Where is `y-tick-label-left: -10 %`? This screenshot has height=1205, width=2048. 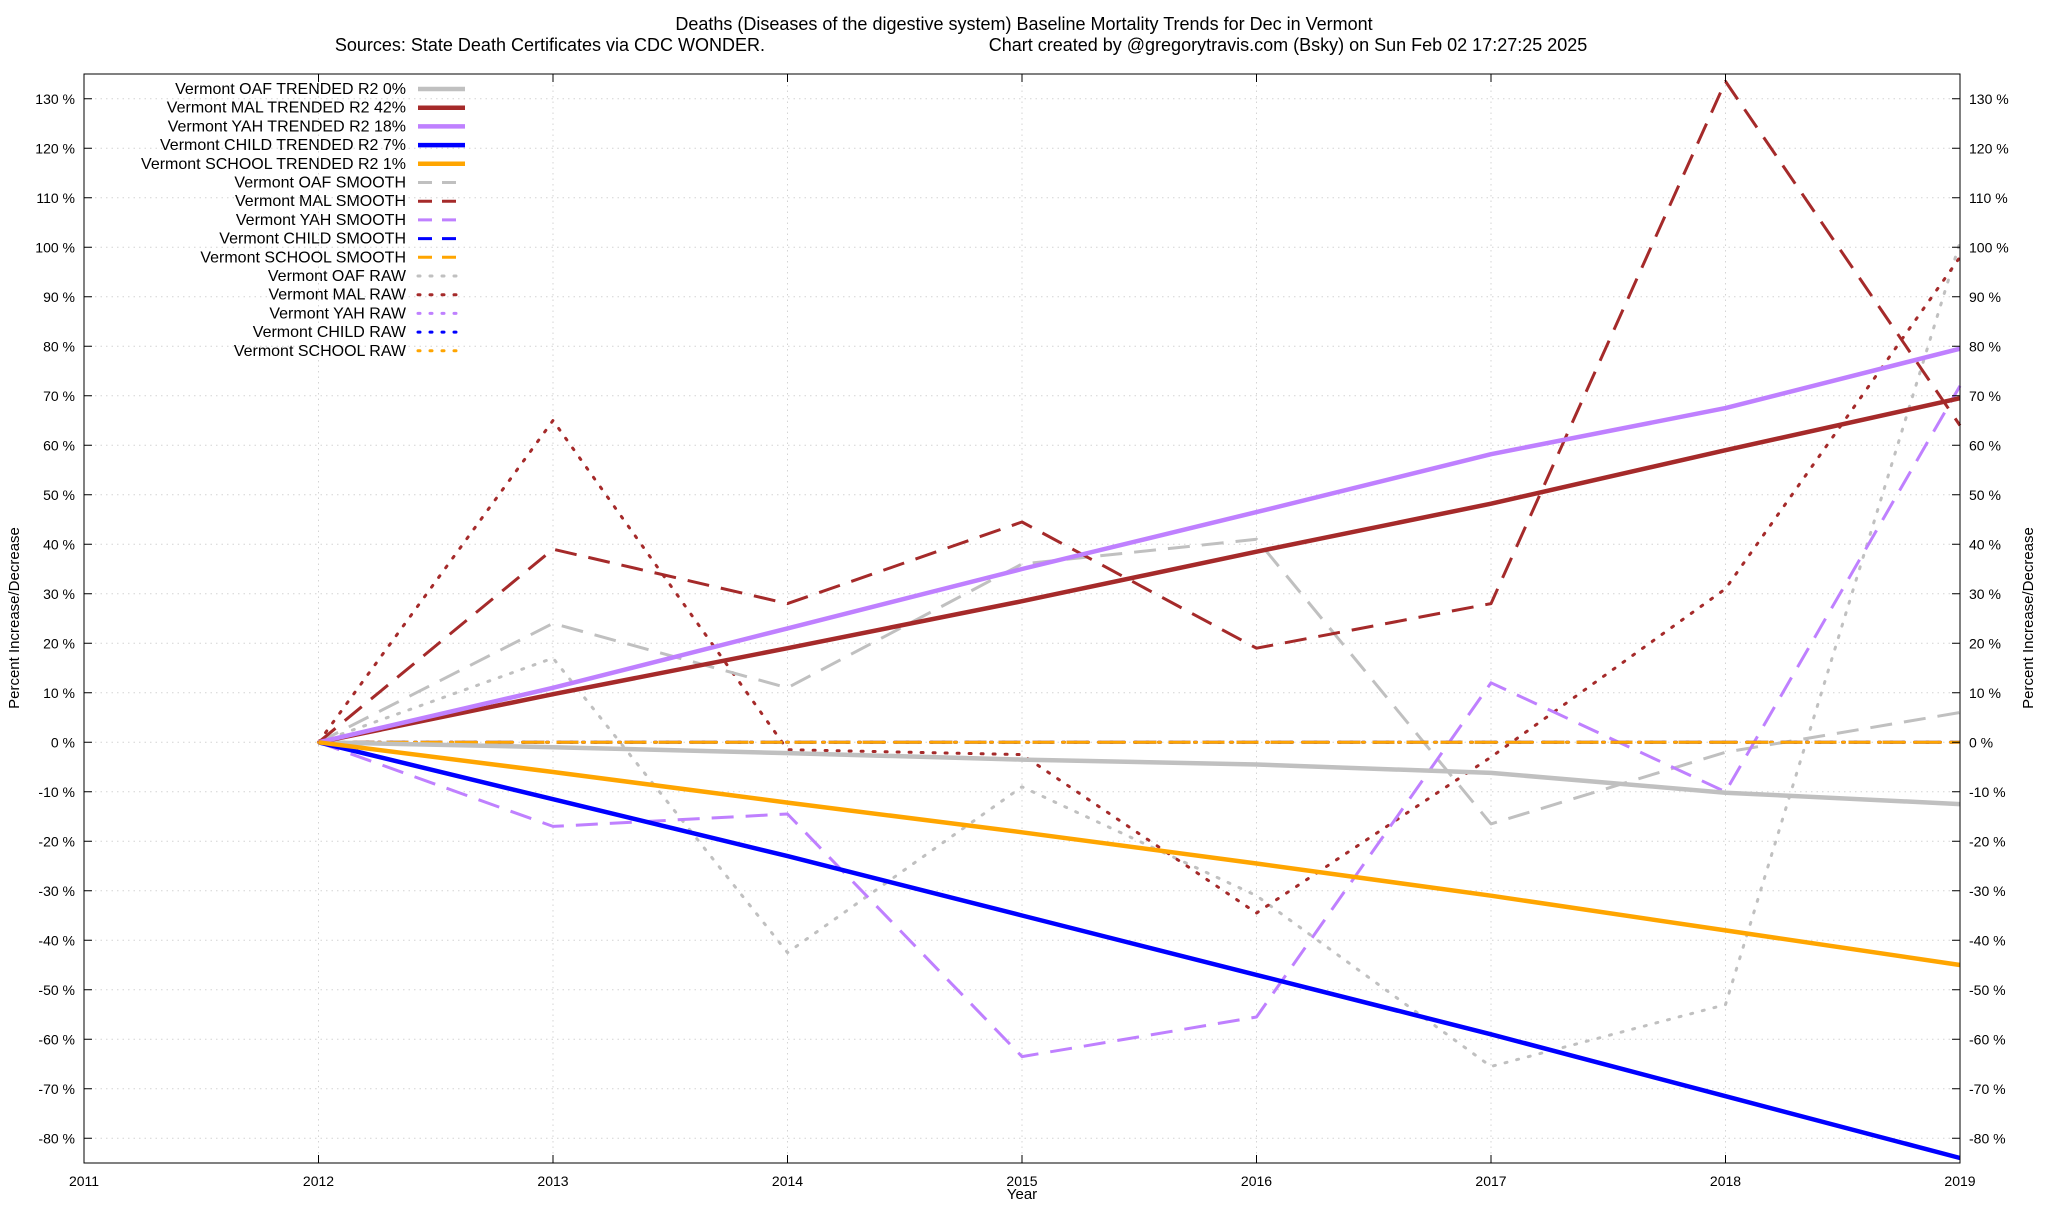 y-tick-label-left: -10 % is located at coordinates (56, 792).